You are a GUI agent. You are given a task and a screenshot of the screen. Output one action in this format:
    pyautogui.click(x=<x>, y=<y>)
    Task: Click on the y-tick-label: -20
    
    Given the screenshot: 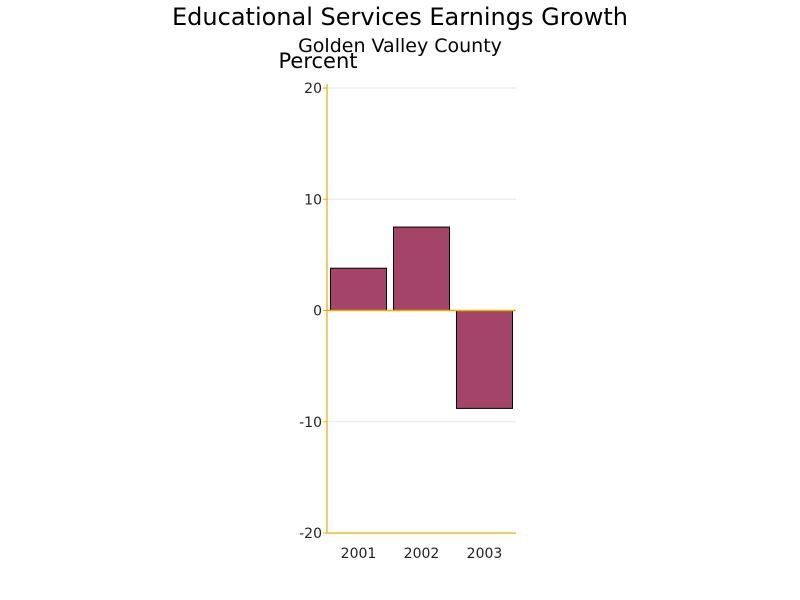 What is the action you would take?
    pyautogui.click(x=310, y=534)
    